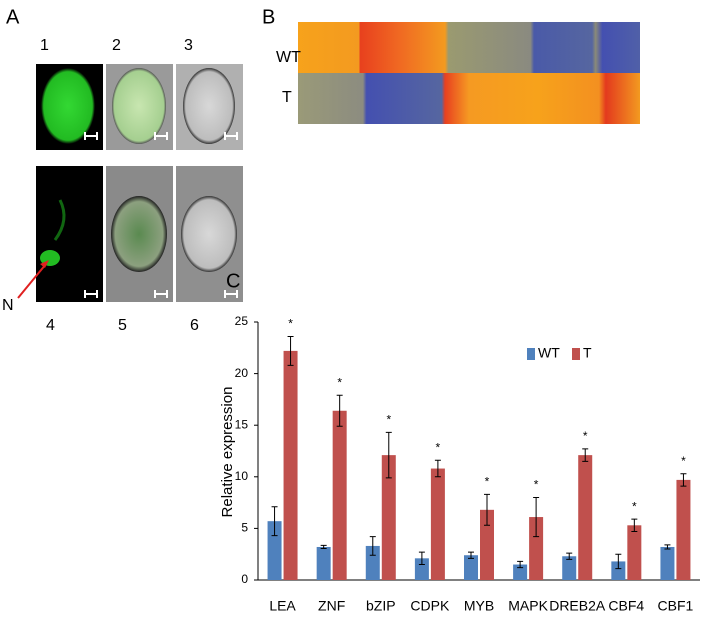  What do you see at coordinates (577, 606) in the screenshot?
I see `x-tick-label: DREB2A` at bounding box center [577, 606].